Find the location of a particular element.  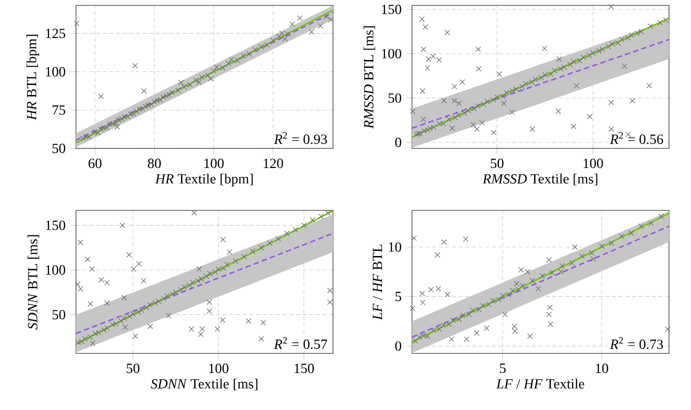

x-axis-title: LF / HF Textile is located at coordinates (540, 383).